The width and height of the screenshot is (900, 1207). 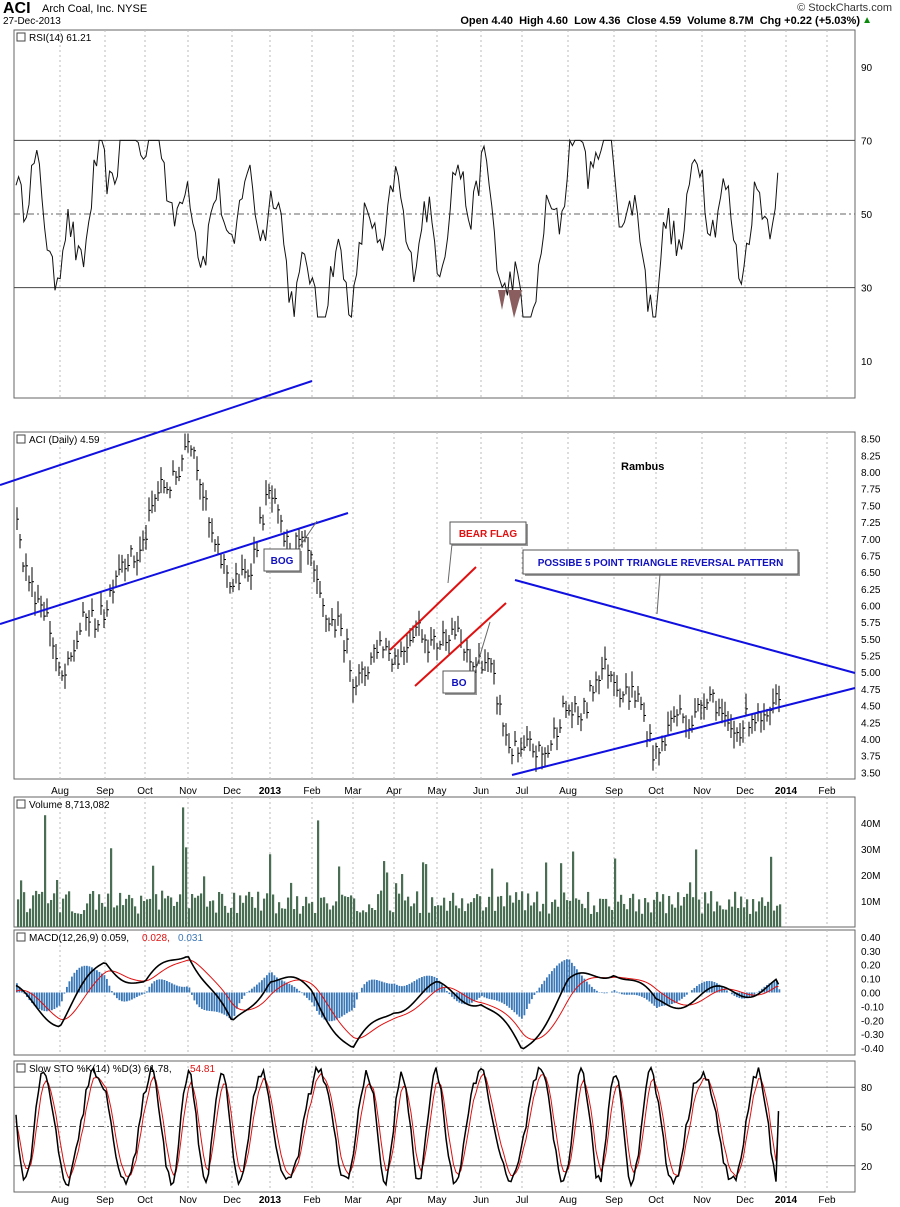 What do you see at coordinates (867, 141) in the screenshot?
I see `rsi-tick-label: 70` at bounding box center [867, 141].